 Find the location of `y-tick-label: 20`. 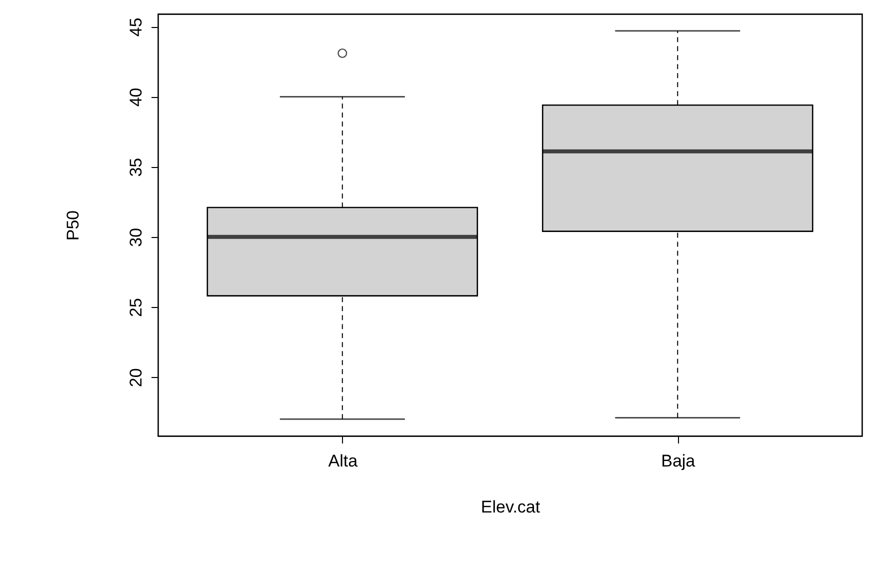

y-tick-label: 20 is located at coordinates (136, 378).